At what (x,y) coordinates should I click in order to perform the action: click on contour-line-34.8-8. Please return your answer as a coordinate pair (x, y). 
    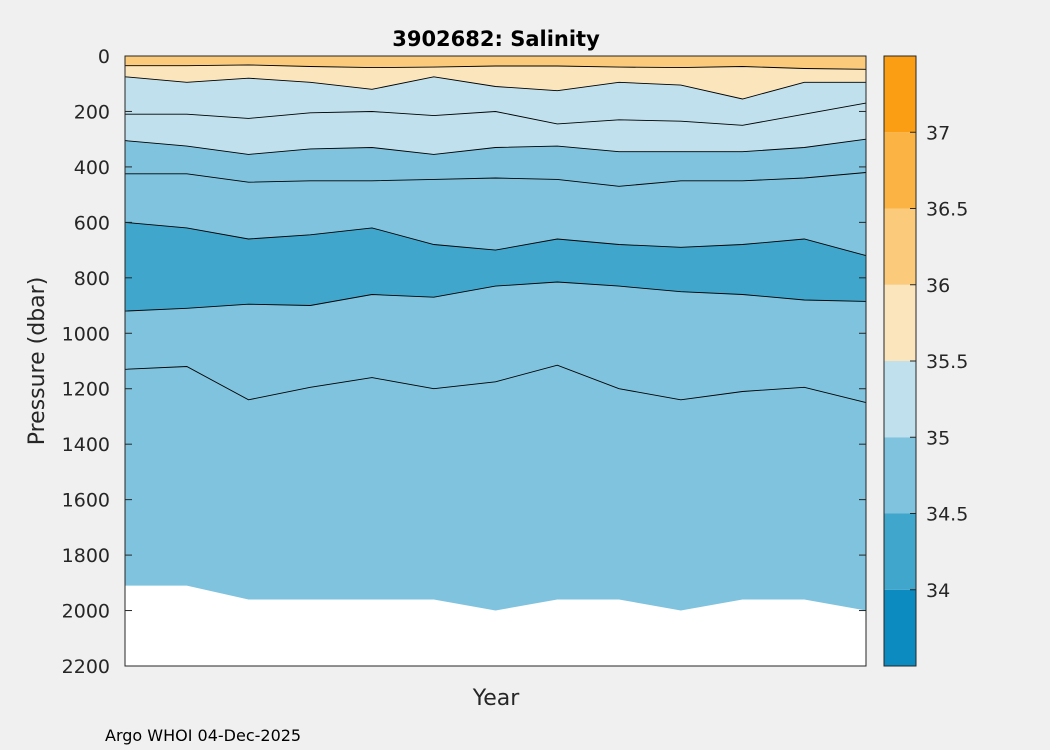
    Looking at the image, I should click on (495, 384).